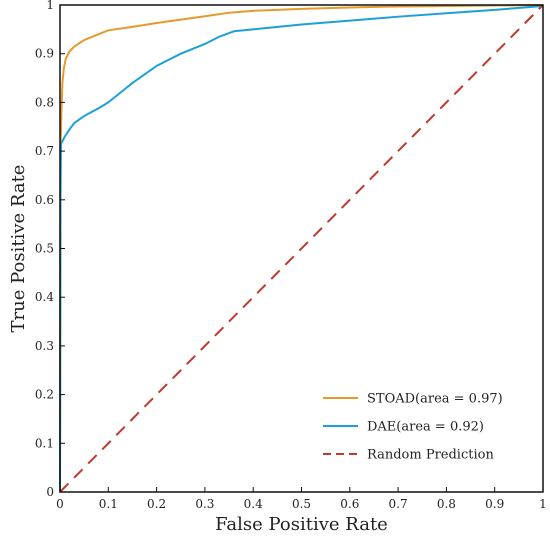  Describe the element at coordinates (44, 102) in the screenshot. I see `y-tick-label: 0.8` at that location.